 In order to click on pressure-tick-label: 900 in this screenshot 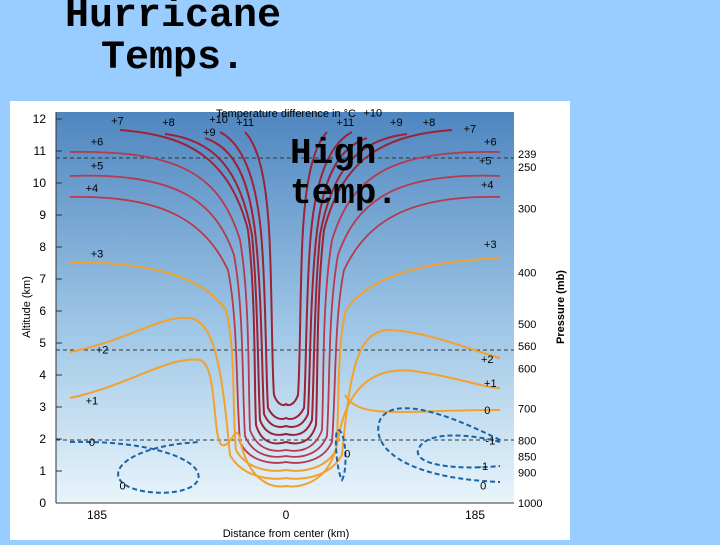, I will do `click(527, 474)`.